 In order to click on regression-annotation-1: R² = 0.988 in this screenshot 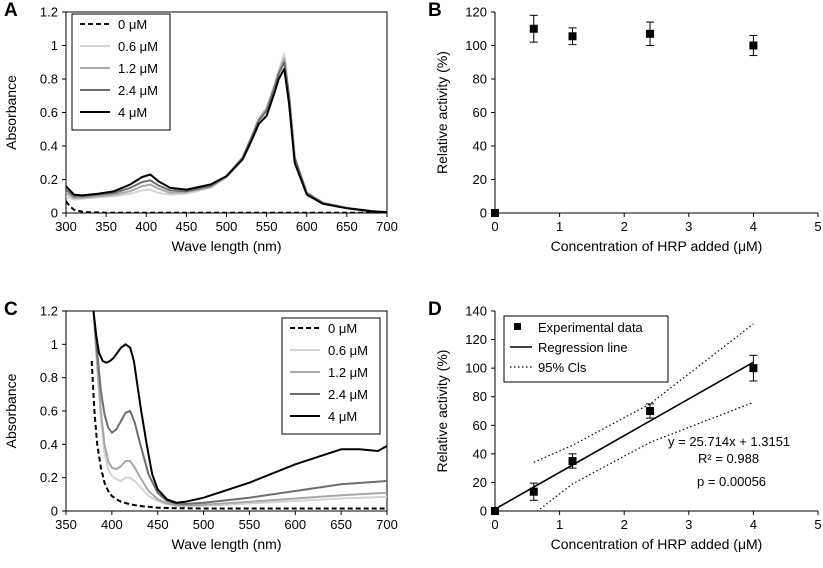, I will do `click(728, 458)`.